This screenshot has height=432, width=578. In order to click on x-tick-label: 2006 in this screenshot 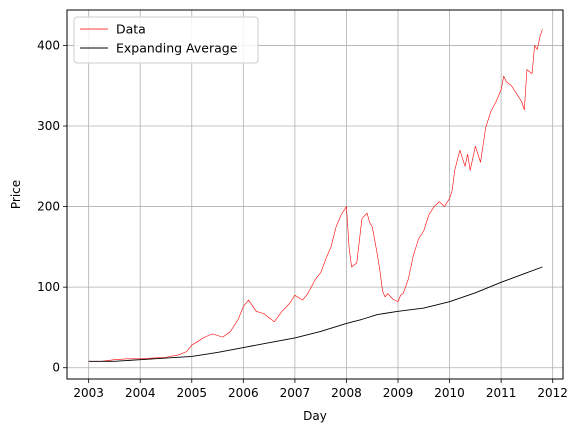, I will do `click(243, 393)`.